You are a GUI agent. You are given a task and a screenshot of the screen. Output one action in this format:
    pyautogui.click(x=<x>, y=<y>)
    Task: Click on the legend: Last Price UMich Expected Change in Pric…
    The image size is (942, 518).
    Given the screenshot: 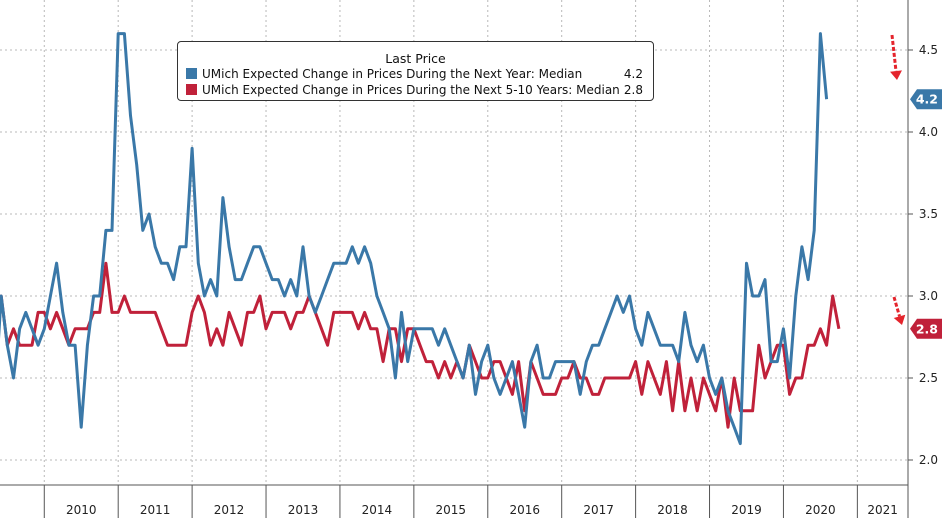 What is the action you would take?
    pyautogui.click(x=415, y=71)
    